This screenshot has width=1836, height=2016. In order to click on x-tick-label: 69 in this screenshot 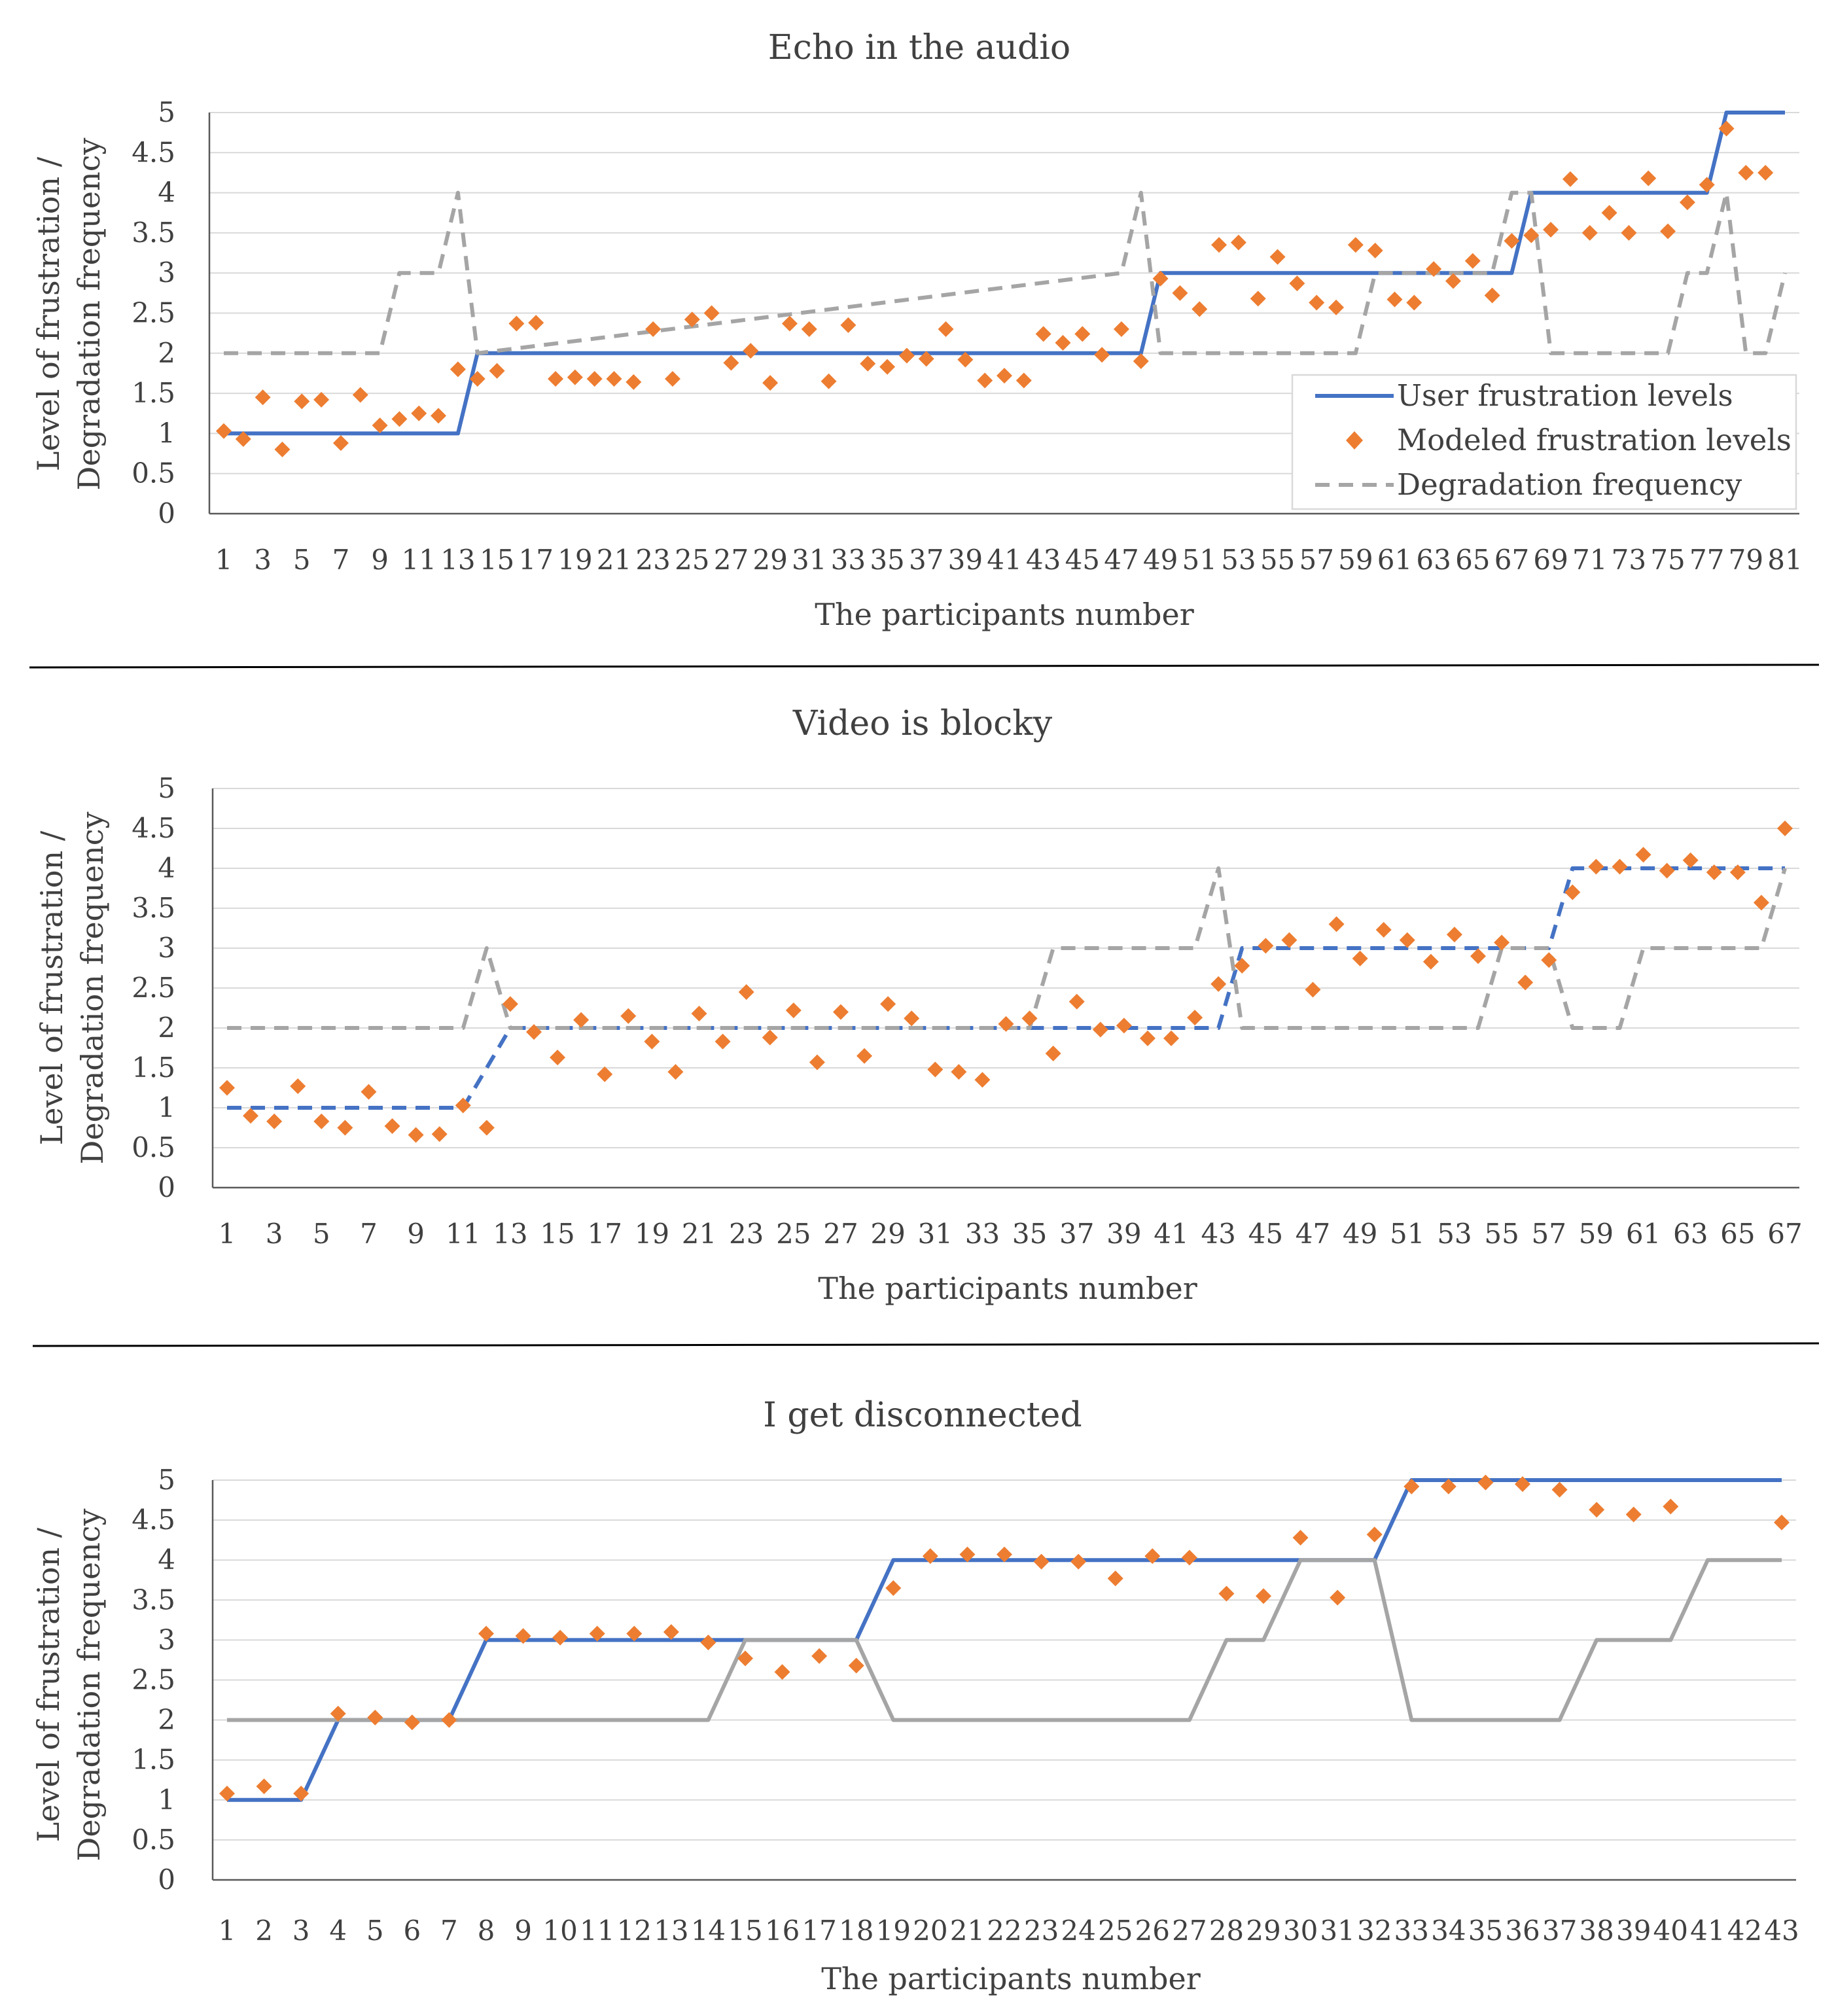, I will do `click(1551, 560)`.